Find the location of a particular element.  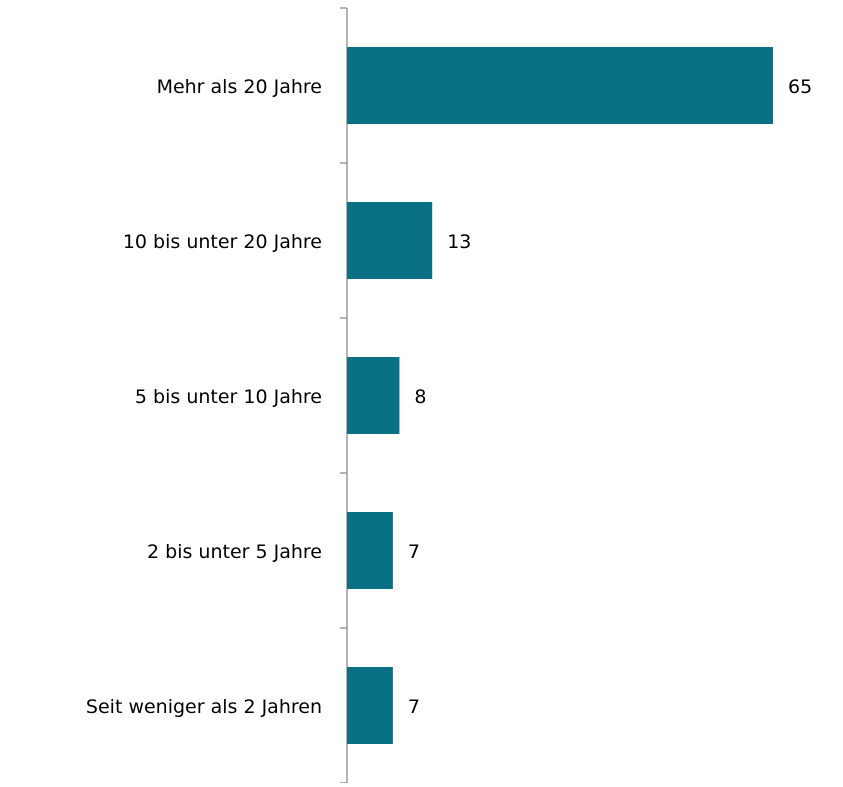

value-label: 65 is located at coordinates (800, 87).